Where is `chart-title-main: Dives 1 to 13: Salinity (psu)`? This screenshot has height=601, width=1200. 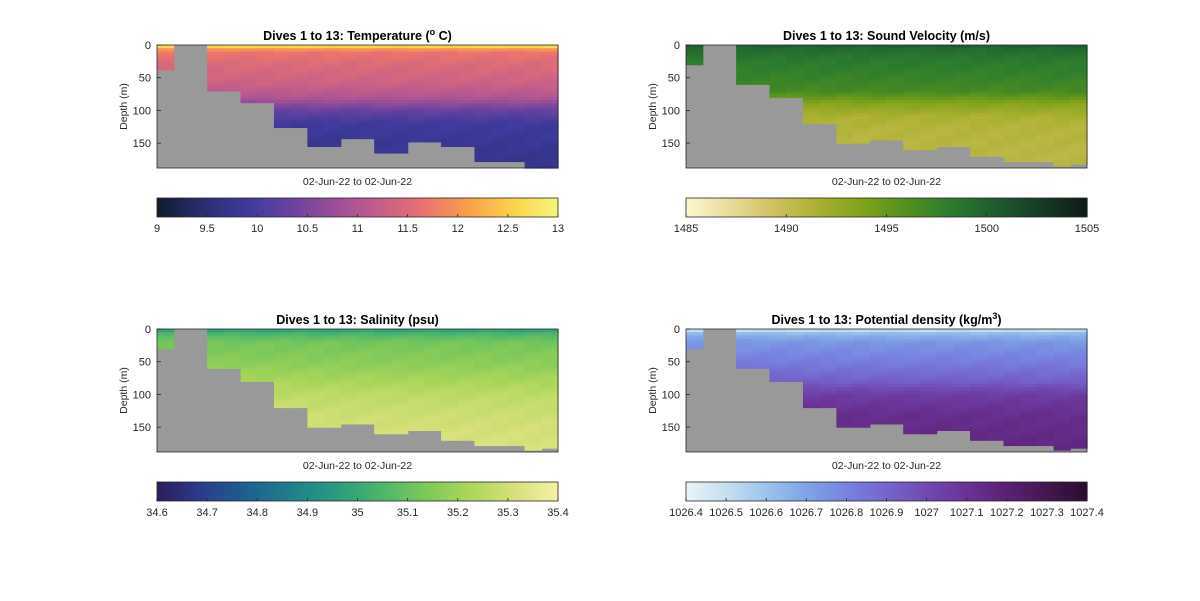 chart-title-main: Dives 1 to 13: Salinity (psu) is located at coordinates (357, 320).